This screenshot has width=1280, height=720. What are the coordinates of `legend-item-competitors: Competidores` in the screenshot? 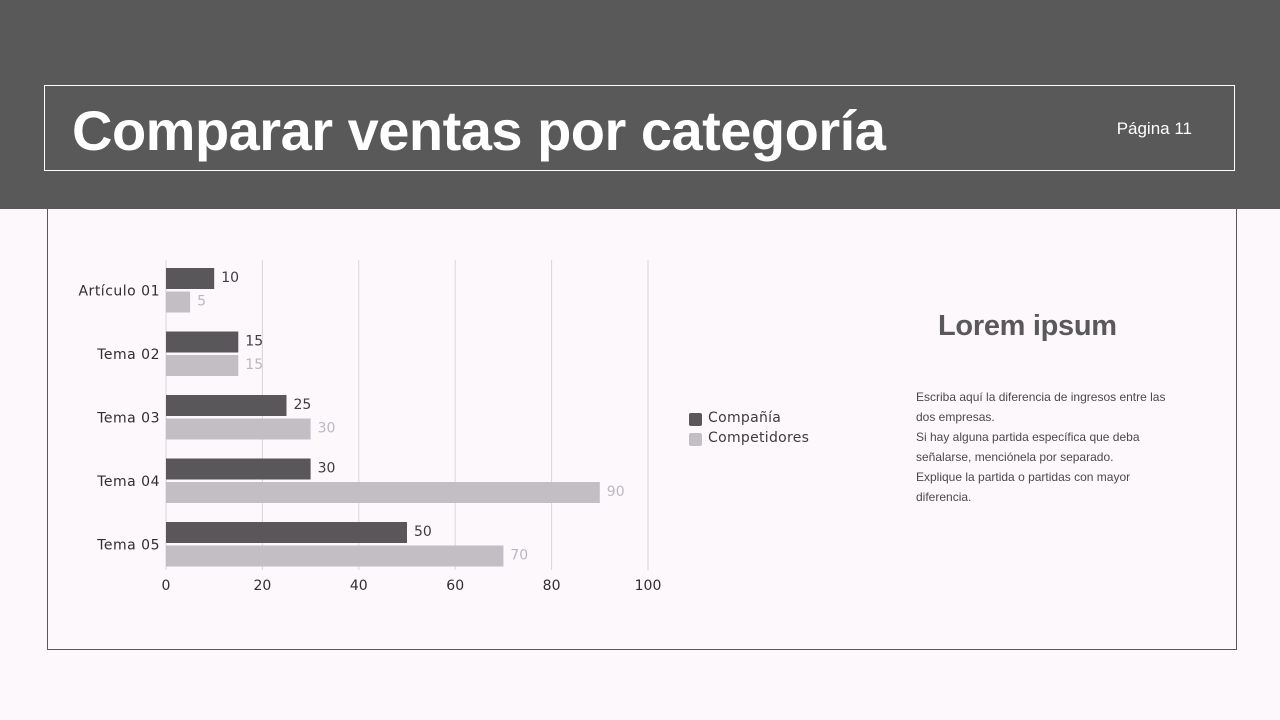 It's located at (749, 438).